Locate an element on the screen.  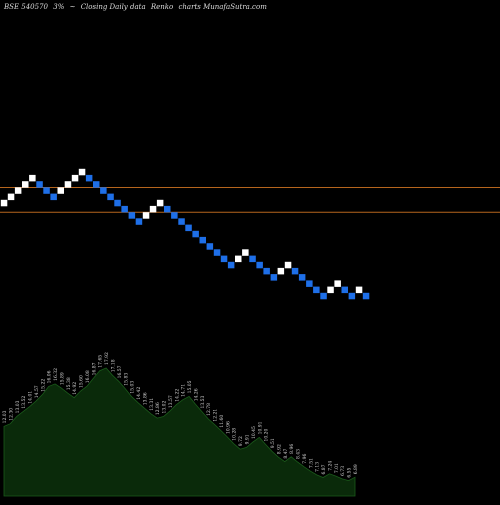
value-label: 15.22 is located at coordinates (43, 385).